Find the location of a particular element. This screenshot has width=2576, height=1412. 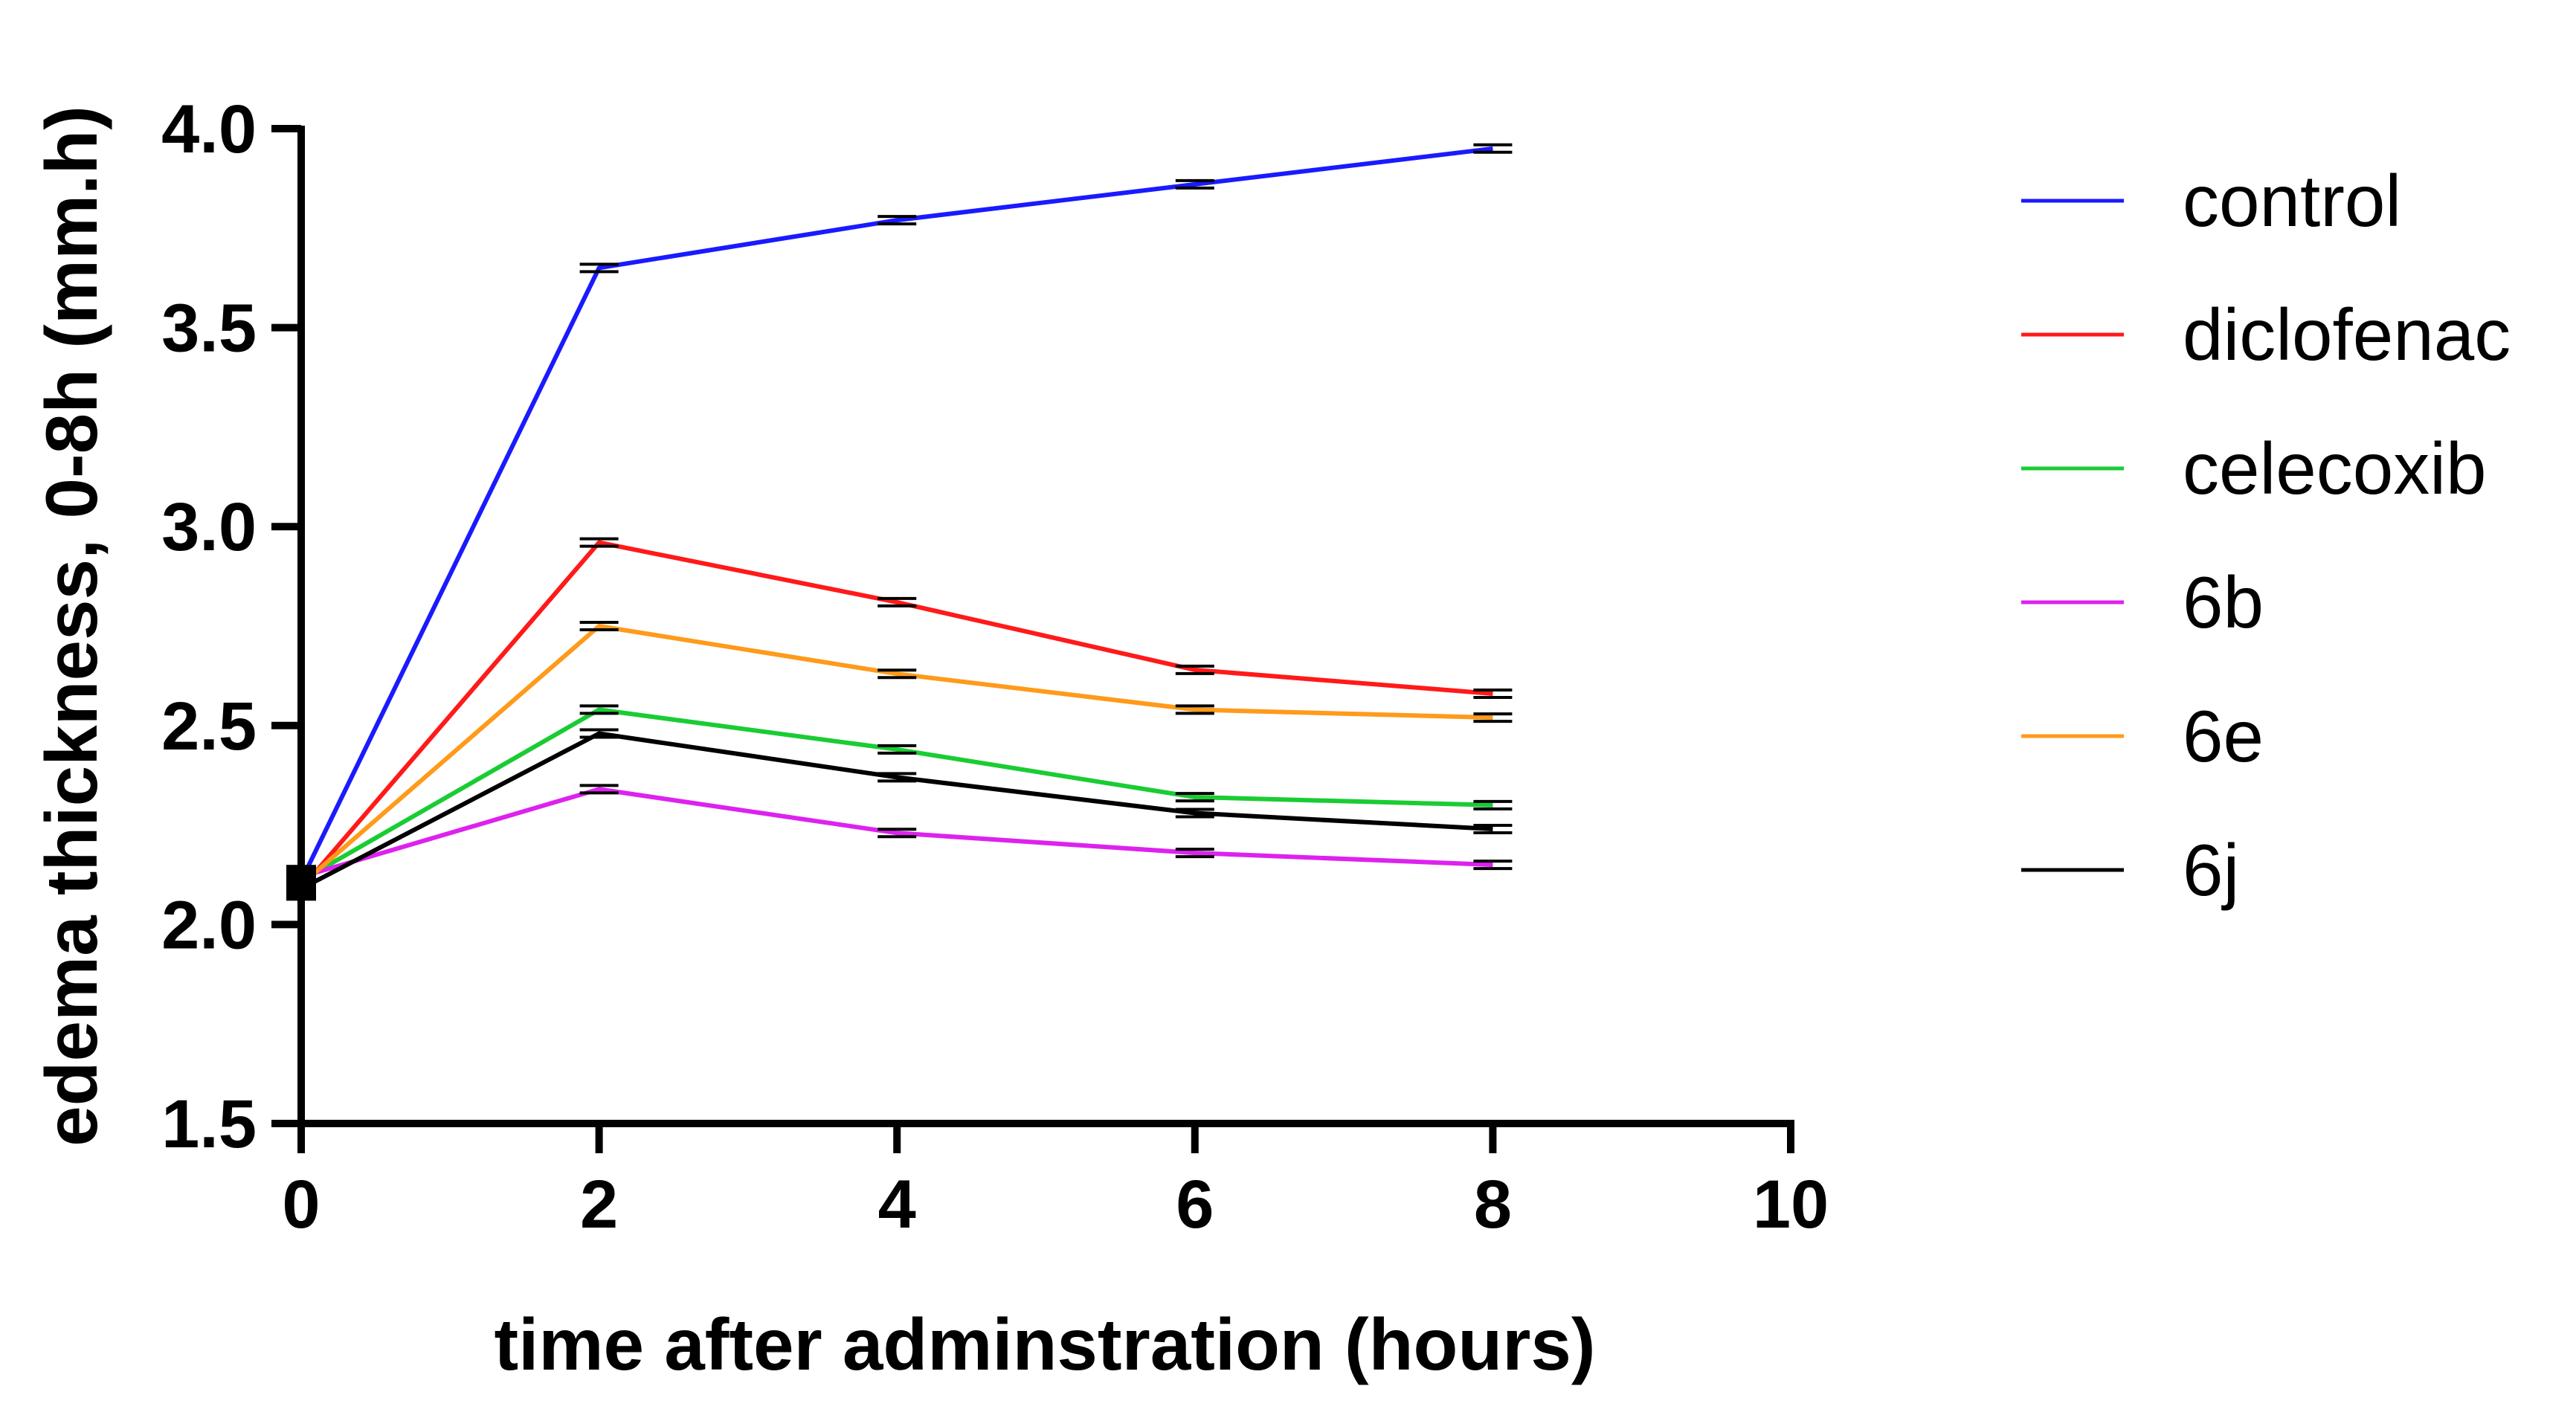

legend-item-celecoxib: celecoxib is located at coordinates (2254, 468).